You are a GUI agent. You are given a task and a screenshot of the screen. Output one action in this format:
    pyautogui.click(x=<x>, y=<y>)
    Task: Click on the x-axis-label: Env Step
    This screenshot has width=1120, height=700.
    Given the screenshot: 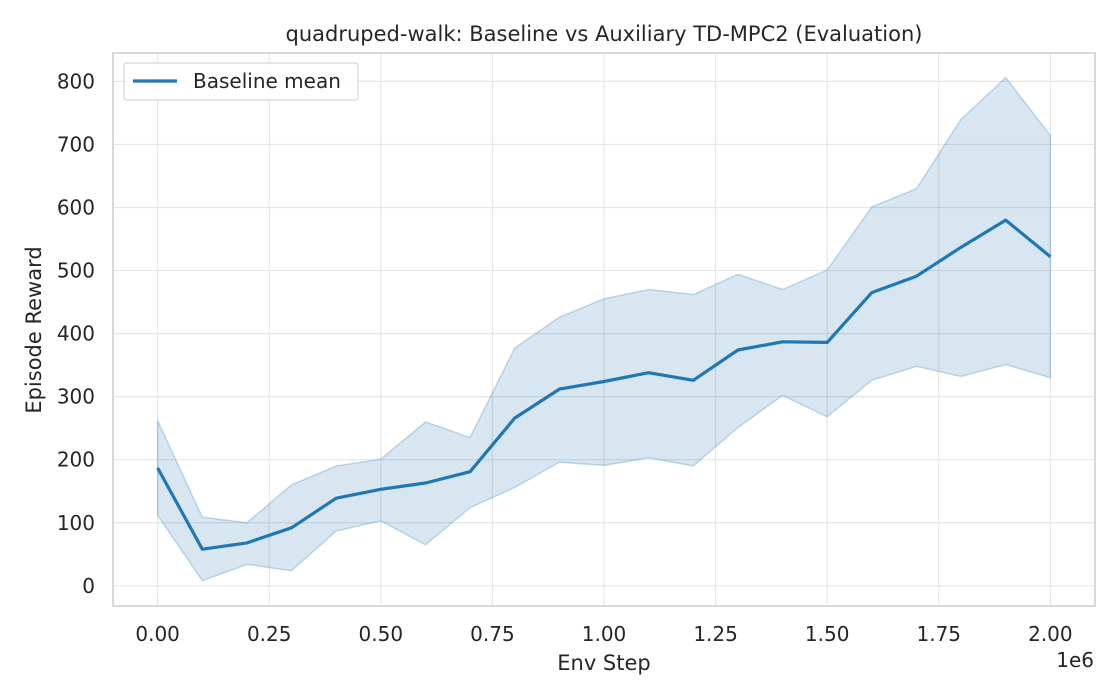 What is the action you would take?
    pyautogui.click(x=604, y=663)
    